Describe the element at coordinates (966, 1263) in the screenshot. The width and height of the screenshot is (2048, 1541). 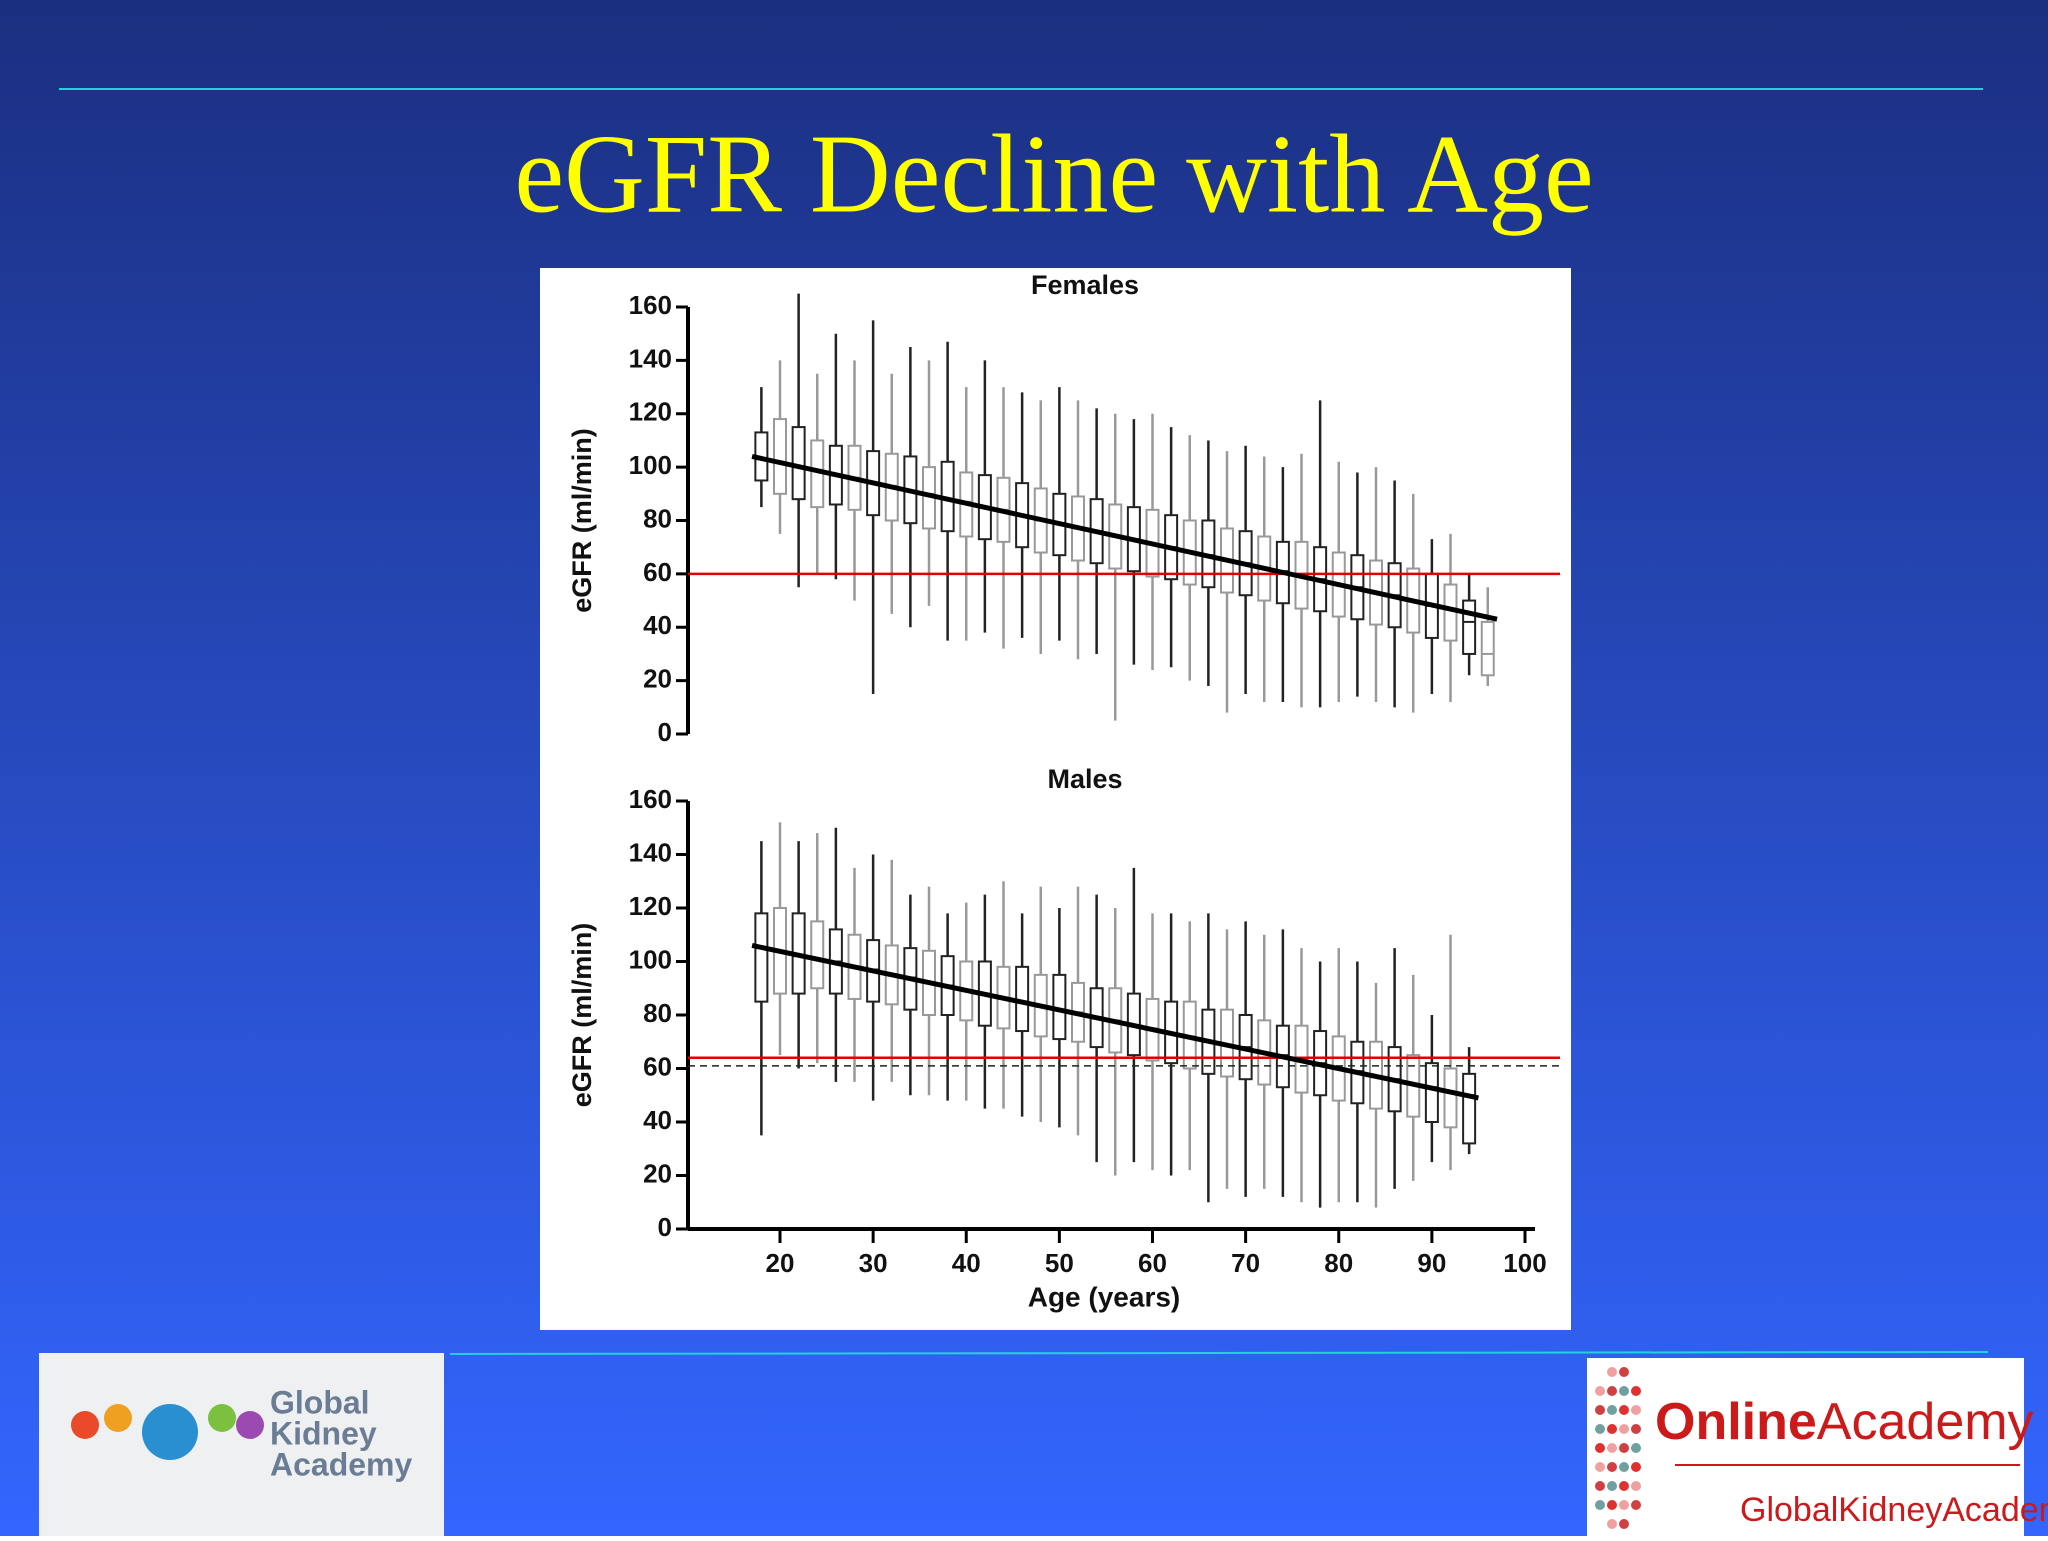
I see `x-tick-label: 40` at that location.